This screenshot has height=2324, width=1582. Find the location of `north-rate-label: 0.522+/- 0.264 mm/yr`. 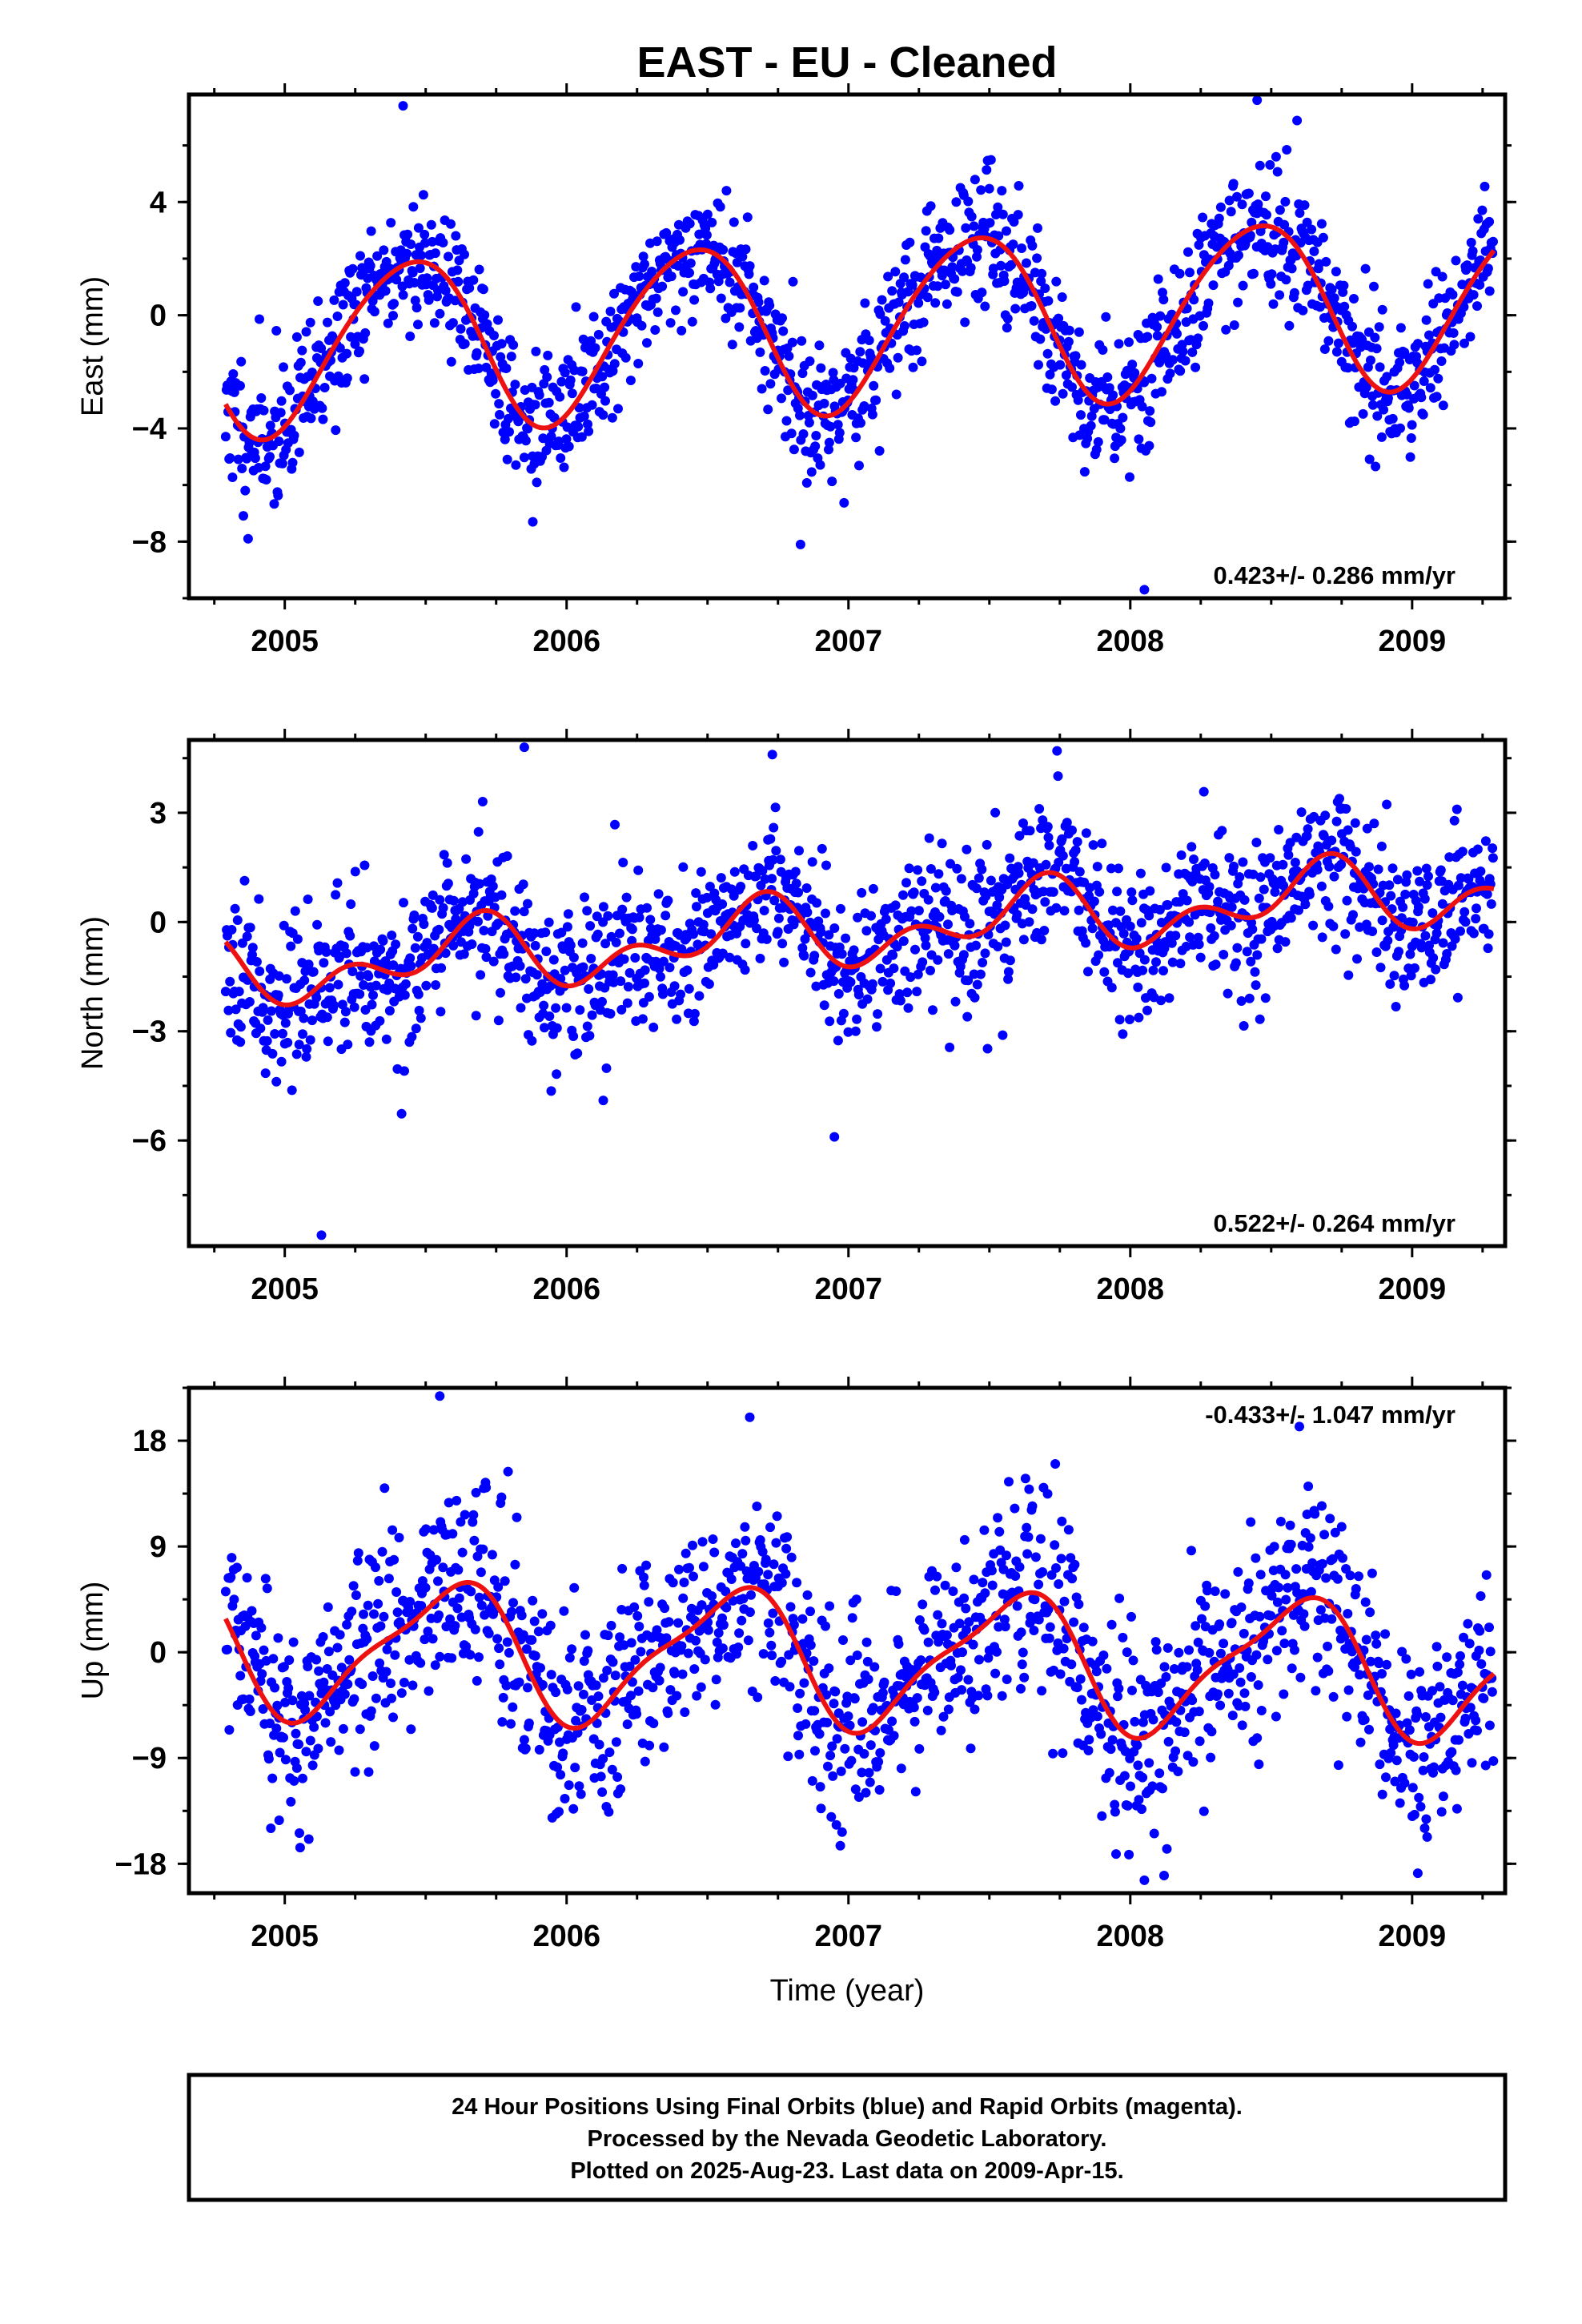

north-rate-label: 0.522+/- 0.264 mm/yr is located at coordinates (1335, 1223).